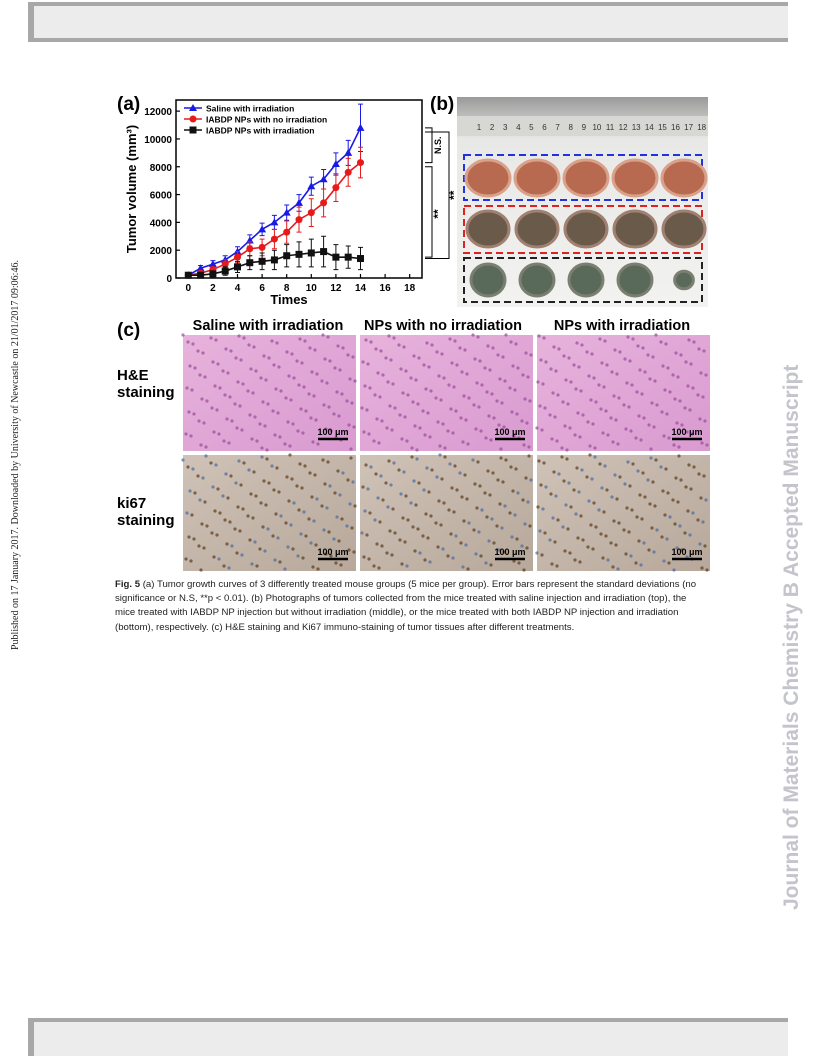  I want to click on column-title: Saline with irradiation, so click(268, 326).